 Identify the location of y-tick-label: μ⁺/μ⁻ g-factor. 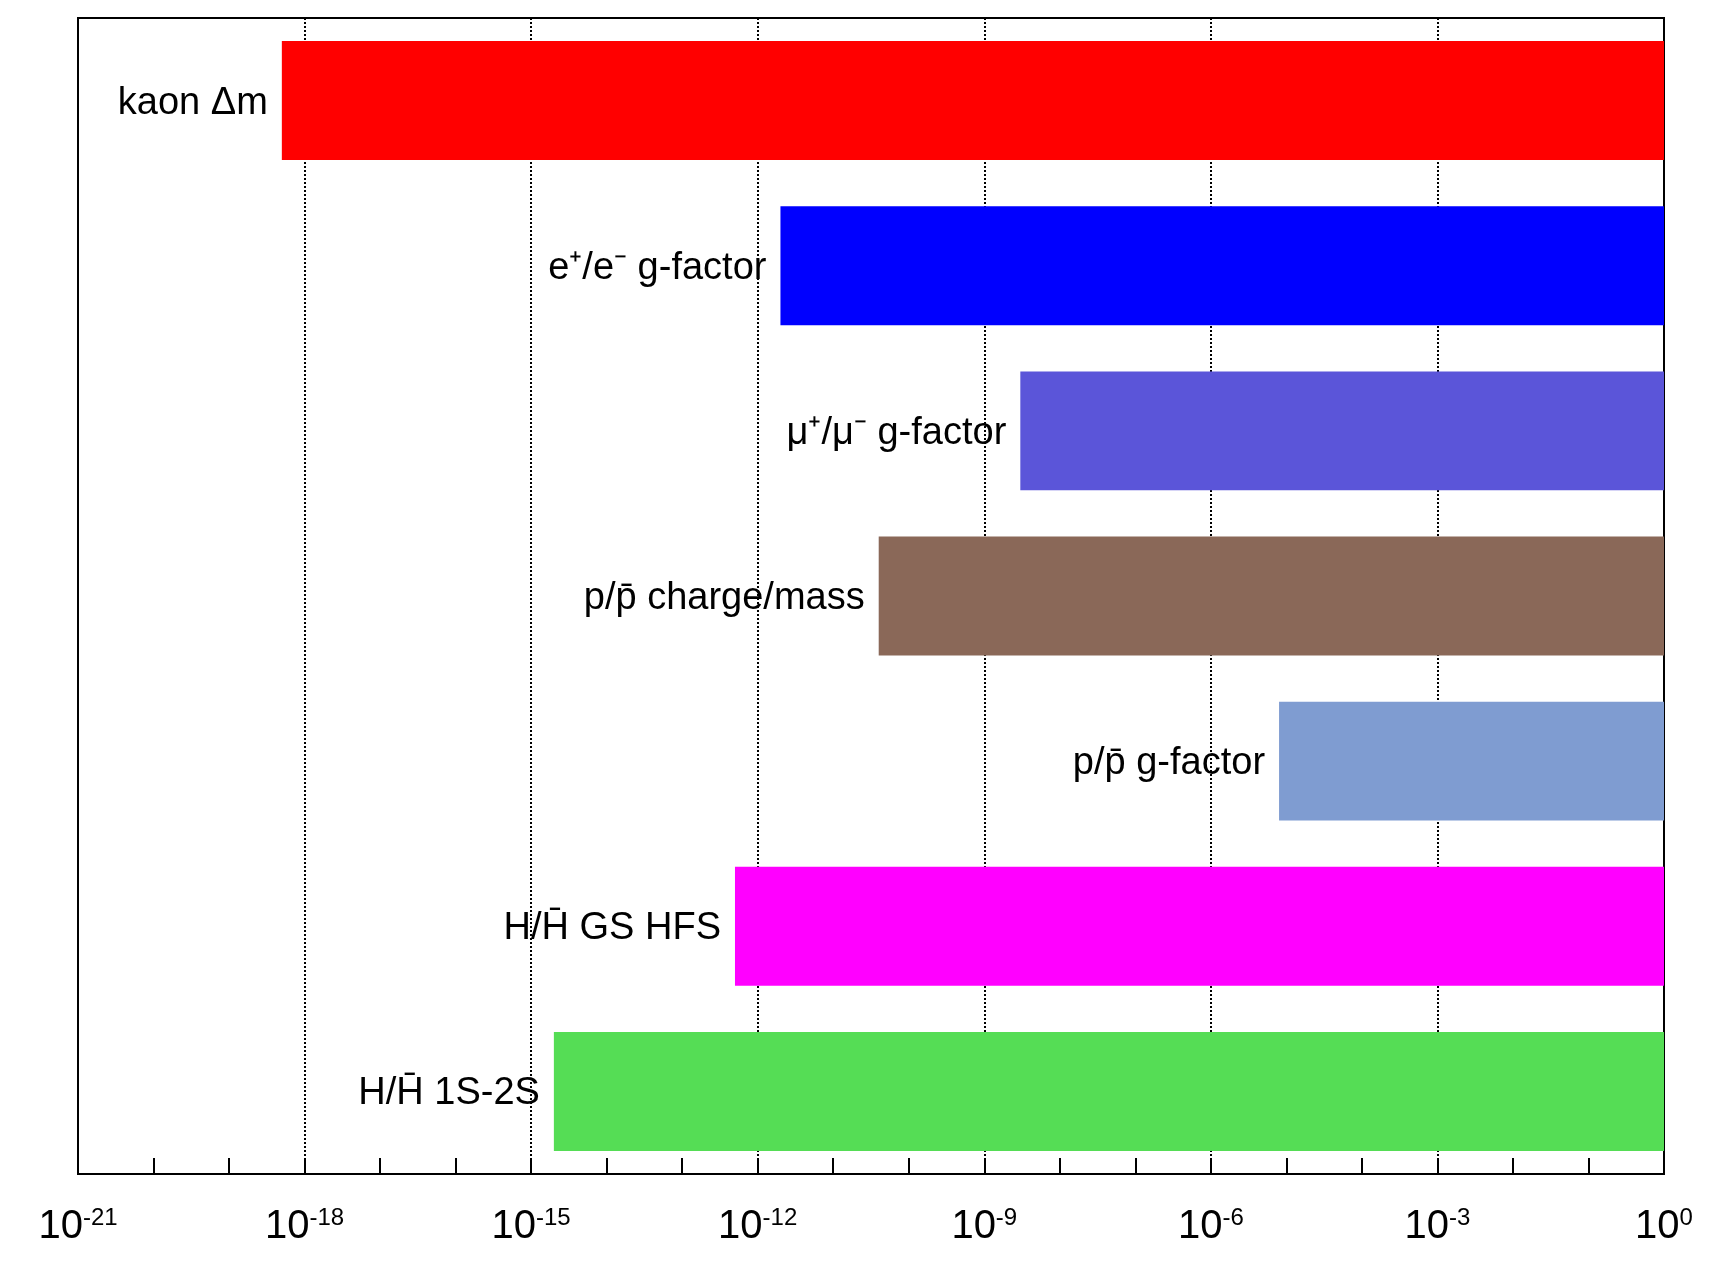
(896, 430).